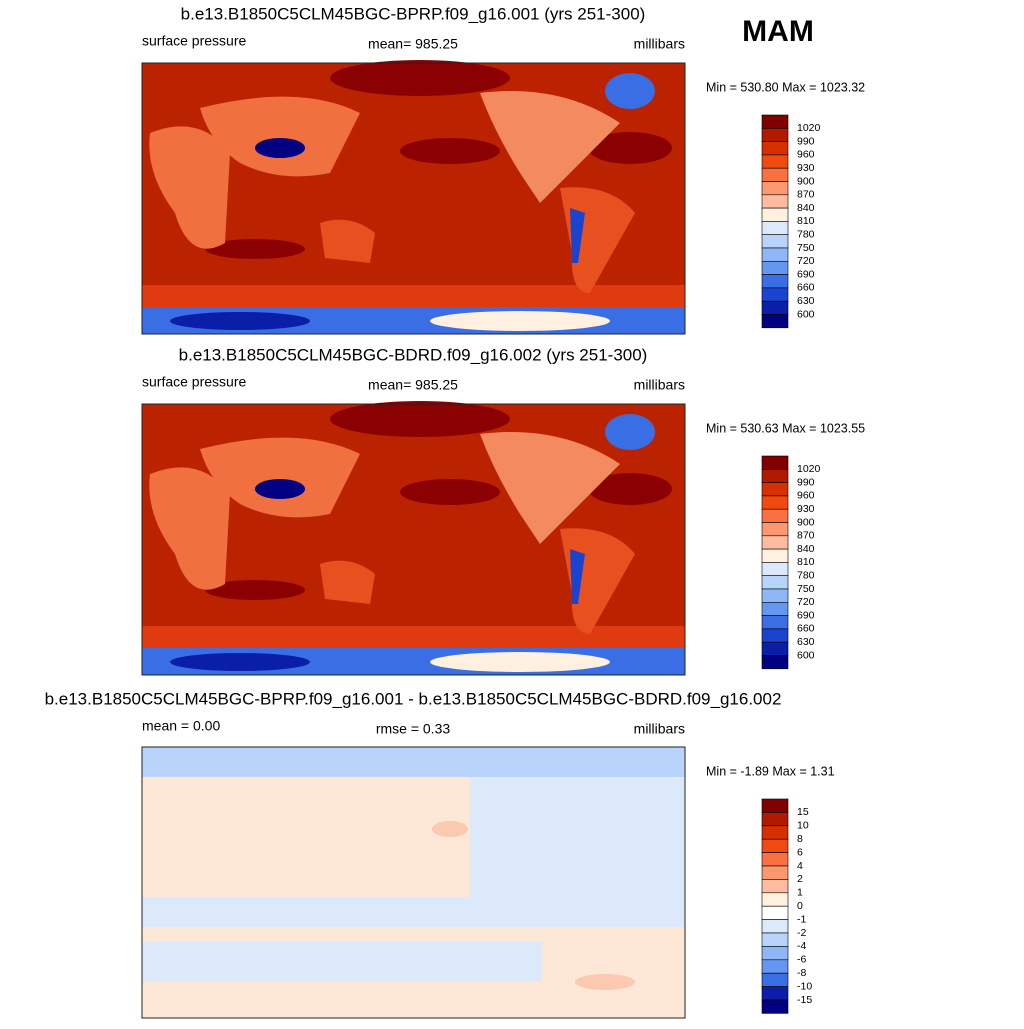 The width and height of the screenshot is (1024, 1029). Describe the element at coordinates (806, 496) in the screenshot. I see `colorbar-label: 960` at that location.